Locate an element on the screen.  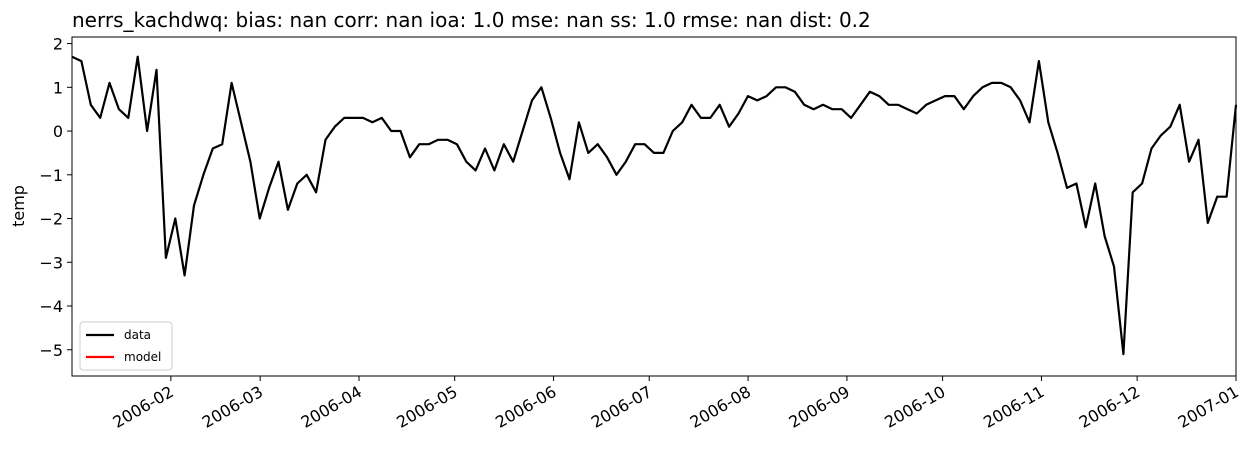
y-axis-label: temp is located at coordinates (18, 206).